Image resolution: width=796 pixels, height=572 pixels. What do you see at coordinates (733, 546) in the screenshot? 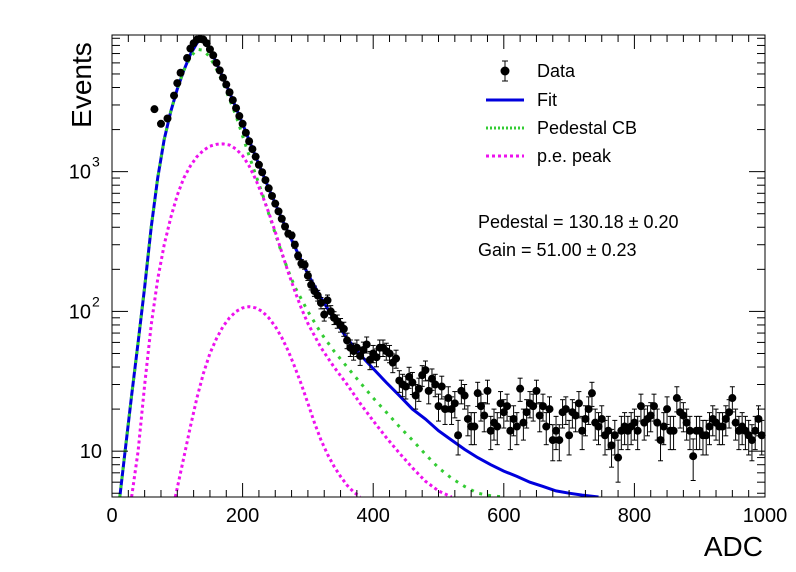
I see `x-axis-title: ADC` at bounding box center [733, 546].